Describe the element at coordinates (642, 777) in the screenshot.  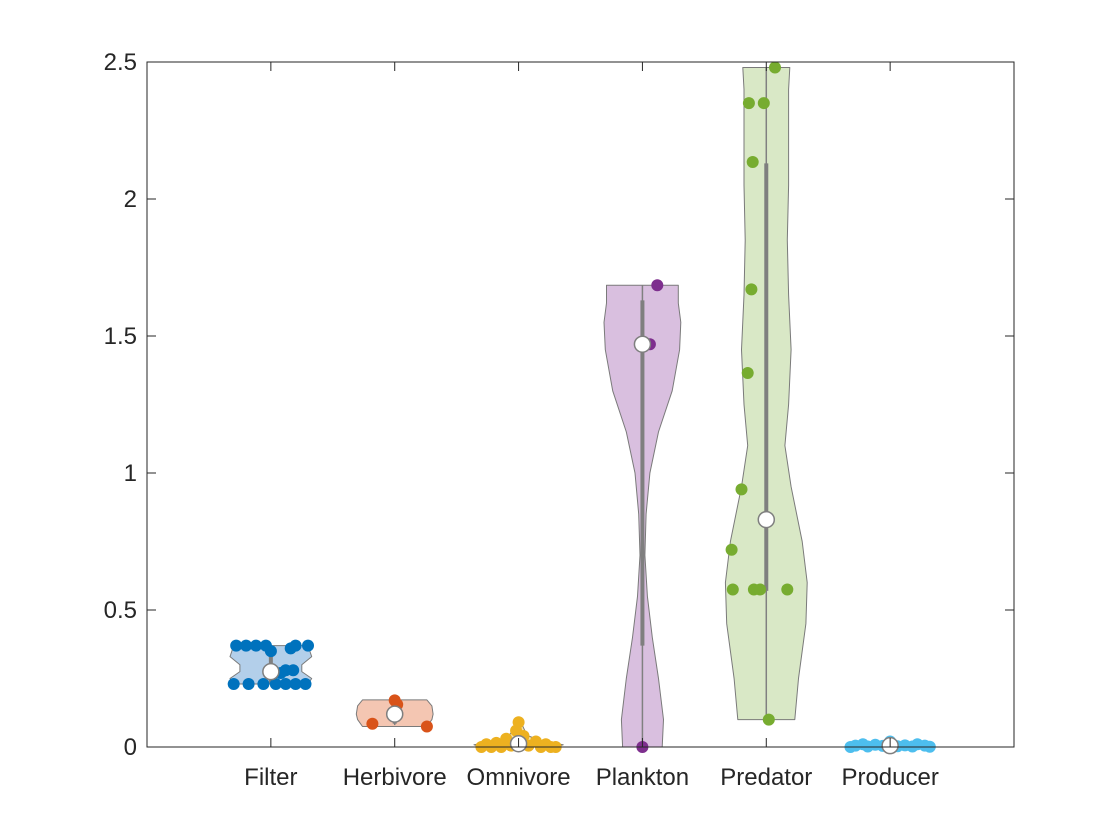
I see `x-tick-label: Plankton` at that location.